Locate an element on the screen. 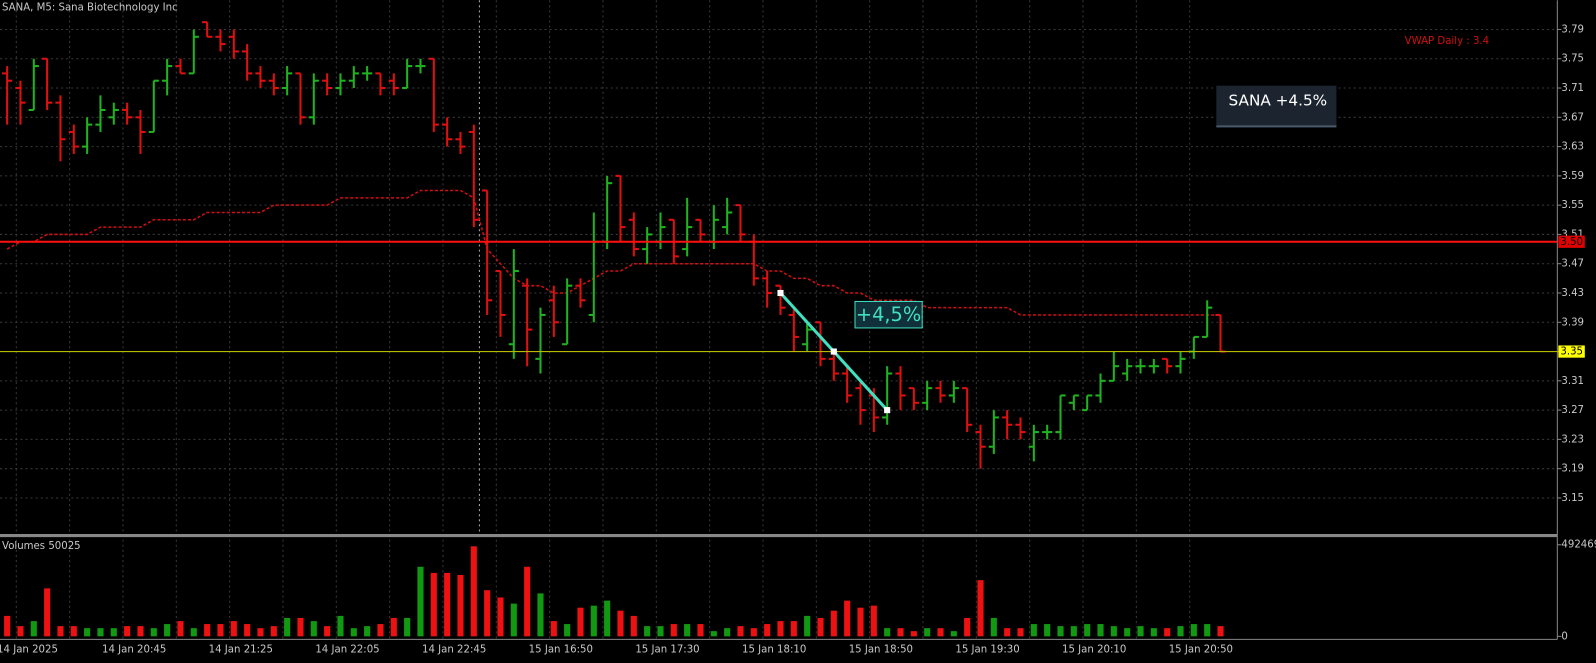 Image resolution: width=1596 pixels, height=663 pixels. x-tick-label: 14 Jan 22:45 is located at coordinates (454, 650).